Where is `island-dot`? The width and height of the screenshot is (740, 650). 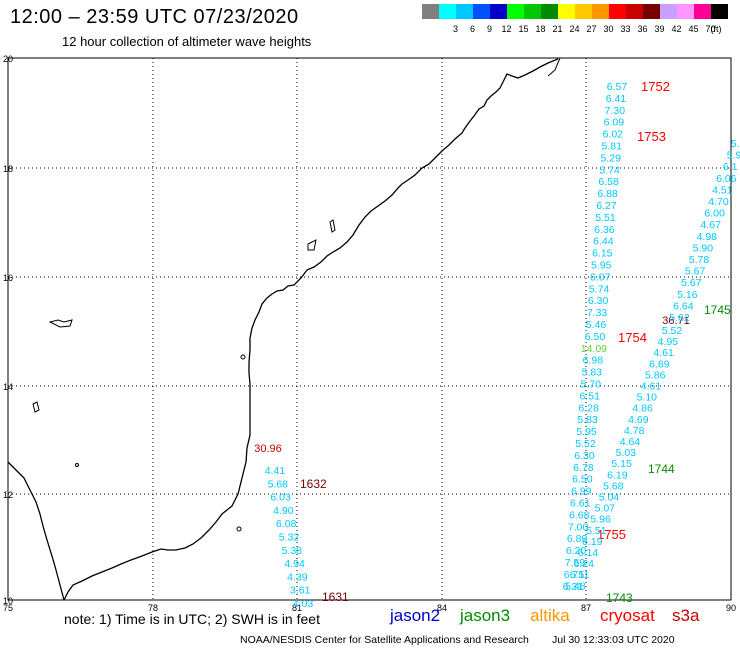 island-dot is located at coordinates (239, 529).